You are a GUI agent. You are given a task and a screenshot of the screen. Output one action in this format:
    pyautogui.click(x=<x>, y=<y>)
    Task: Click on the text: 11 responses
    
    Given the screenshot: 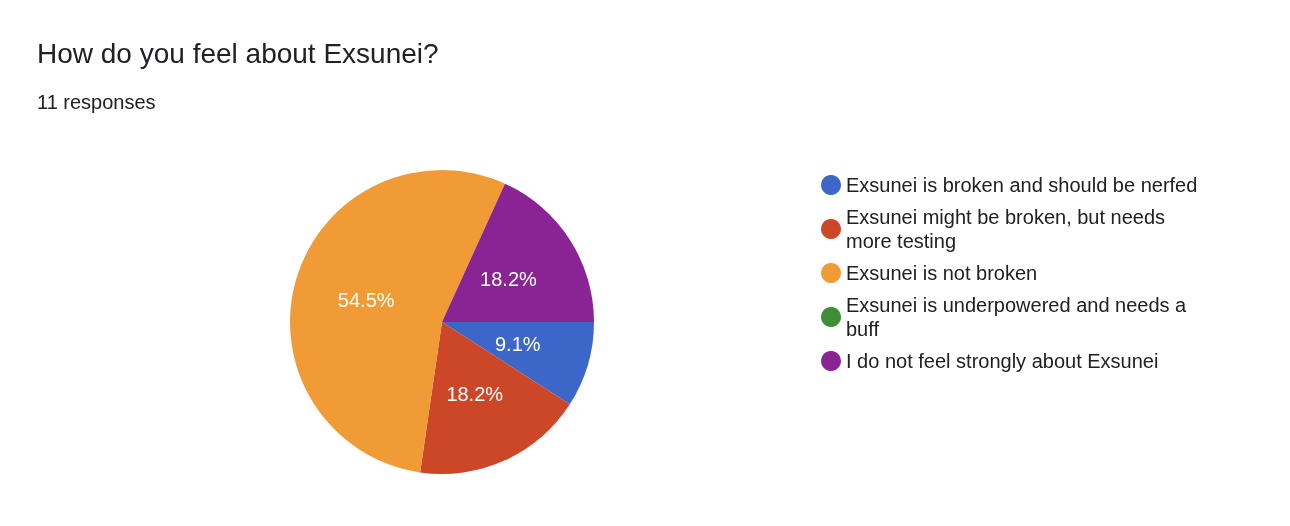 What is the action you would take?
    pyautogui.click(x=96, y=102)
    